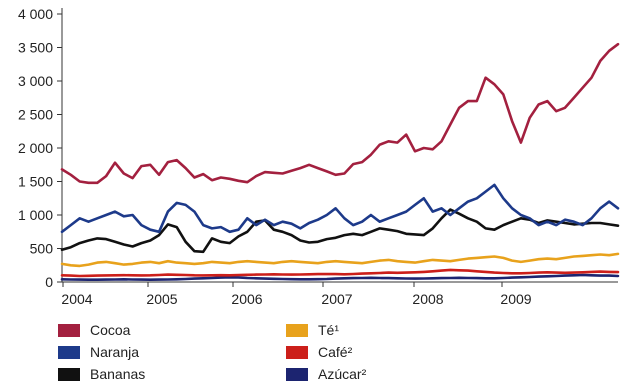 The image size is (620, 386). I want to click on legend-label-te: Té¹, so click(328, 330).